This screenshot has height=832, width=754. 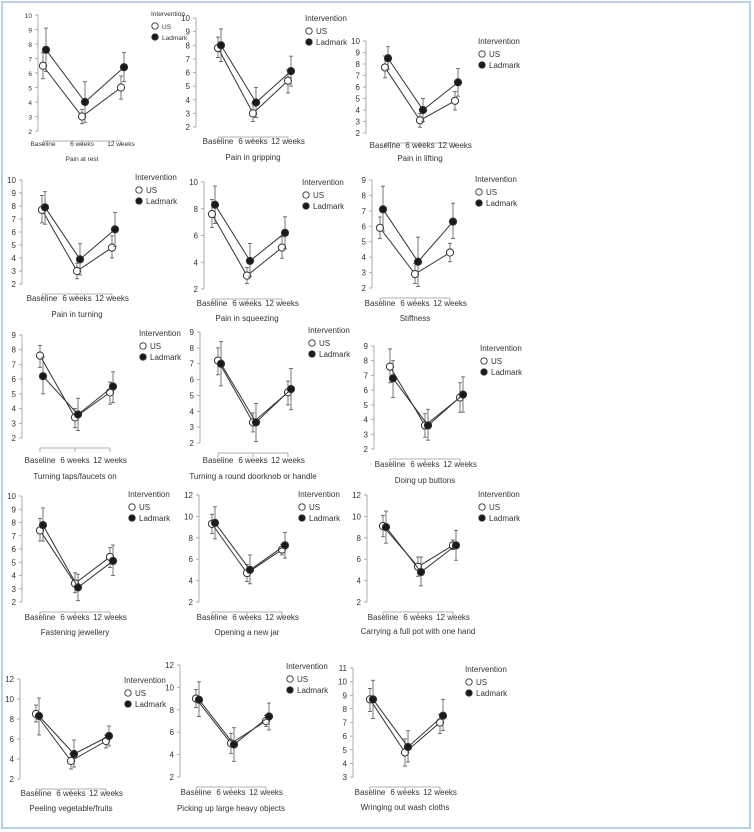 What do you see at coordinates (252, 157) in the screenshot?
I see `chart-title: Pain in gripping` at bounding box center [252, 157].